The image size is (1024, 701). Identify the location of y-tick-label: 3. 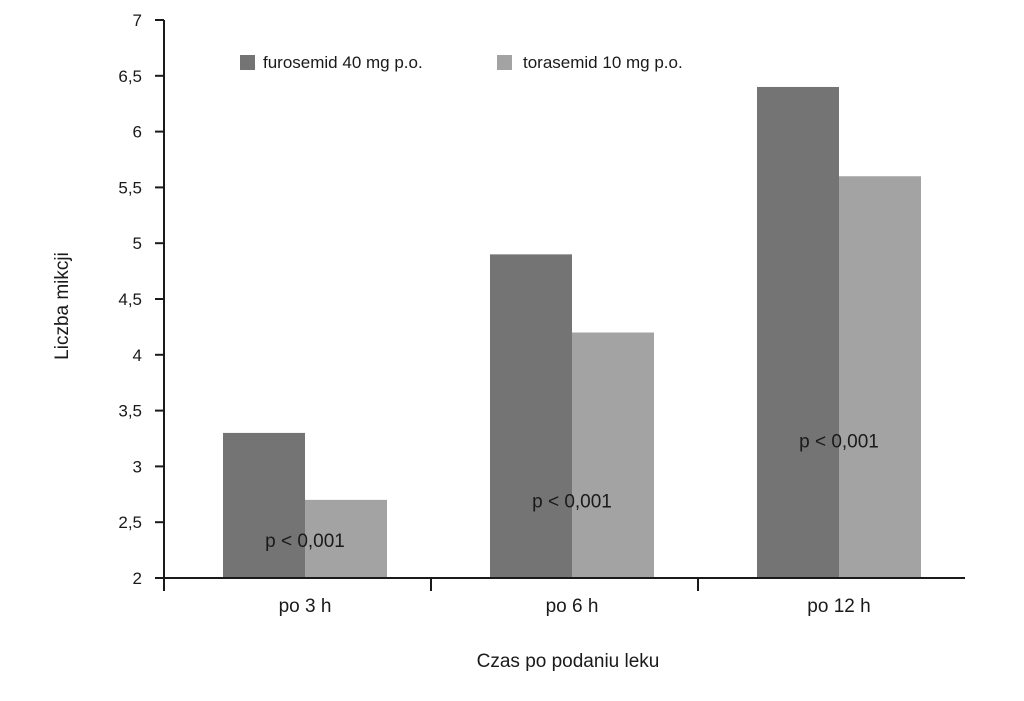
(137, 466).